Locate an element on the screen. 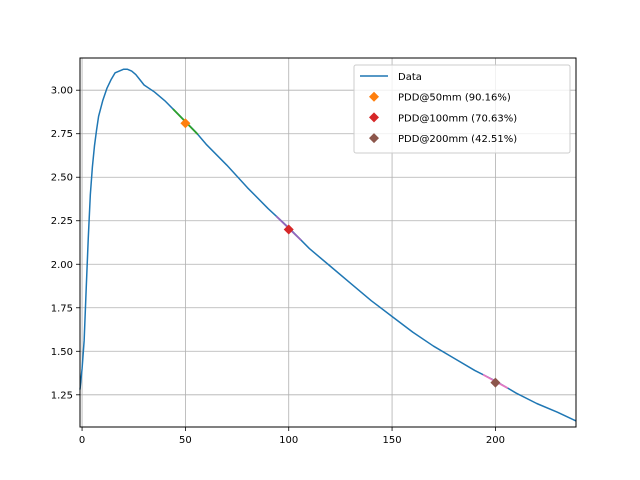 This screenshot has width=640, height=480. y-tick-label: 2.75 is located at coordinates (62, 134).